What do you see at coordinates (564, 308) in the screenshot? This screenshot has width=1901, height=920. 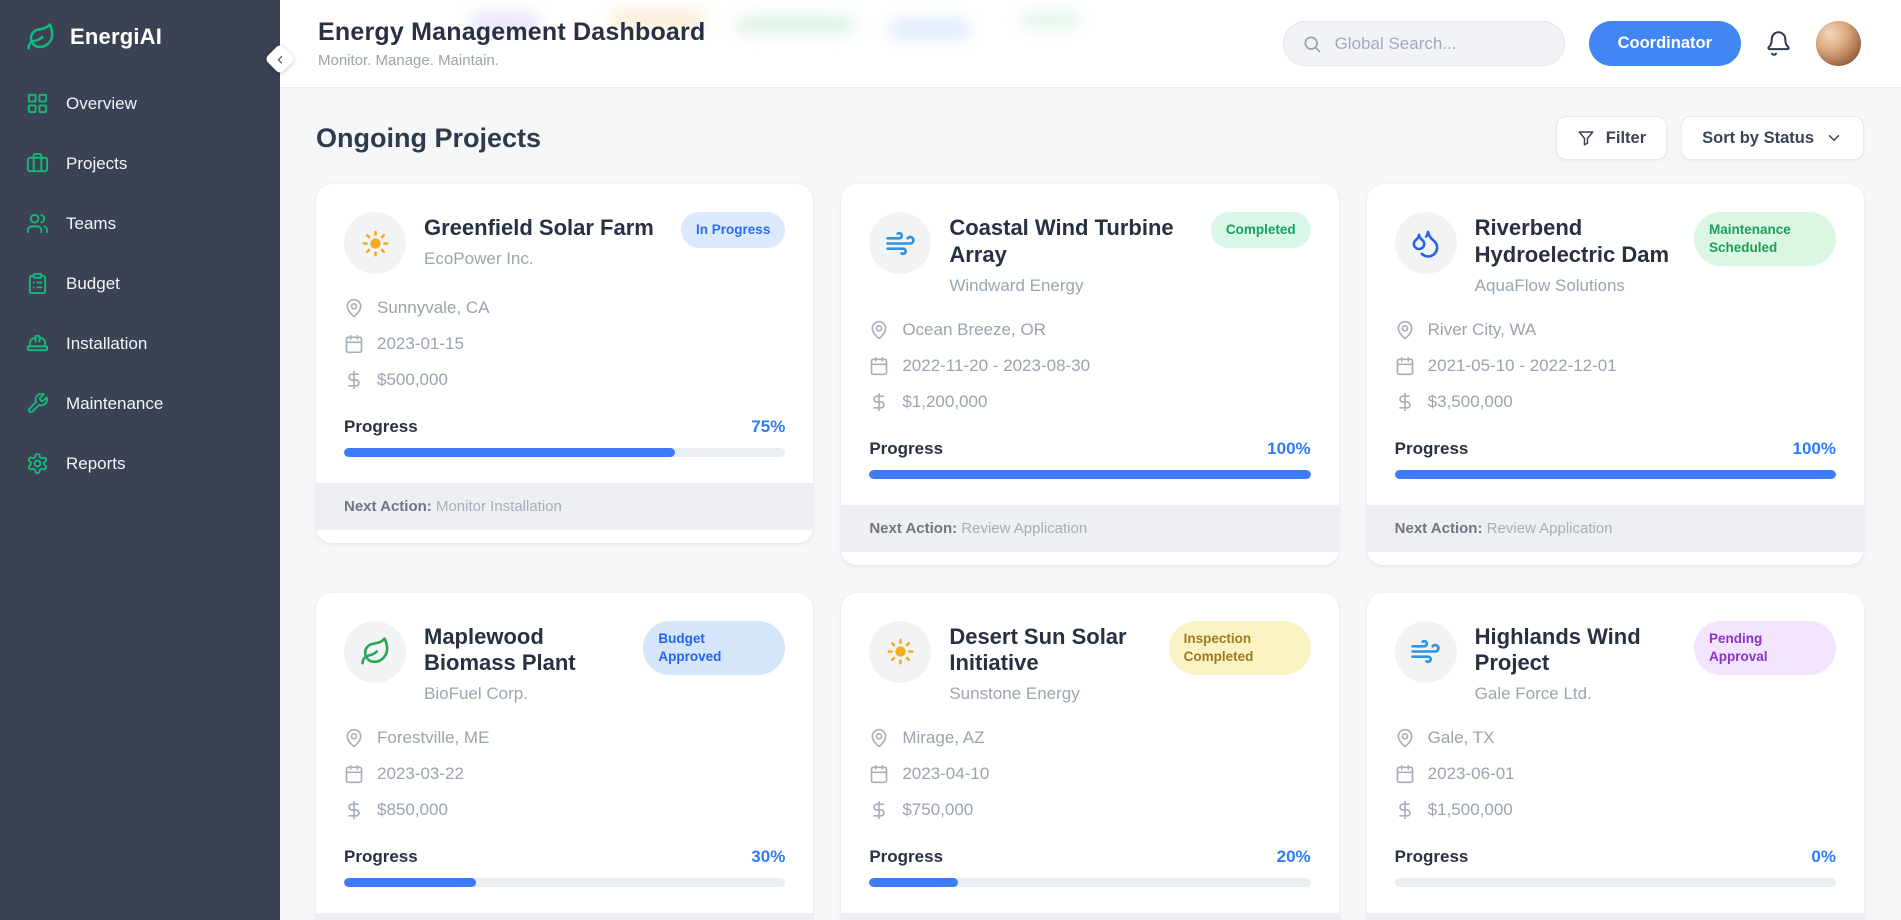 I see `project-location: Sunnyvale, CA` at bounding box center [564, 308].